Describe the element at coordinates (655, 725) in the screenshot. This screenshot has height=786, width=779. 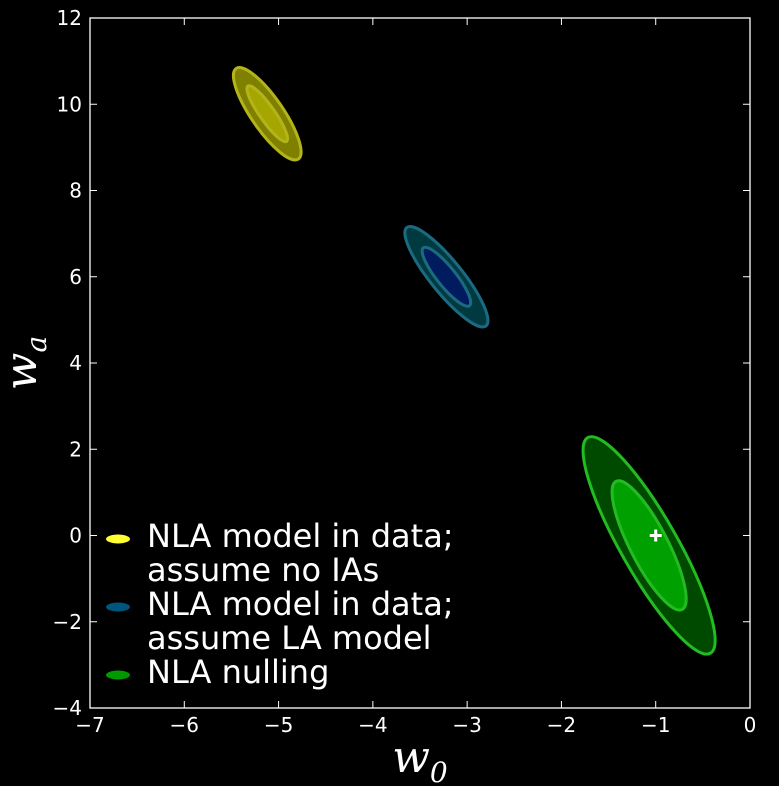
I see `x-tick-label: −1` at that location.